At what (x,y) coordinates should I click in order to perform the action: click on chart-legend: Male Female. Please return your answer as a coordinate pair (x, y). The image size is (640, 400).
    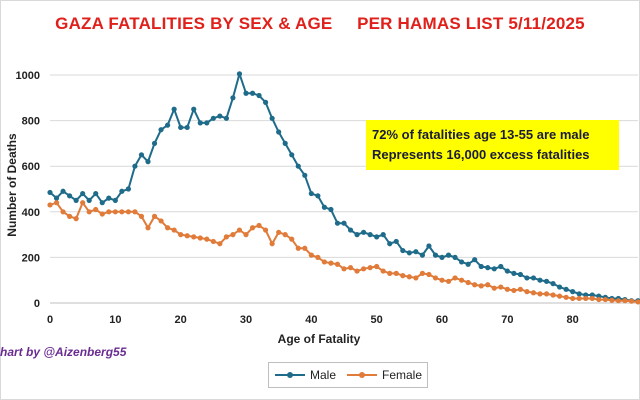
    Looking at the image, I should click on (348, 375).